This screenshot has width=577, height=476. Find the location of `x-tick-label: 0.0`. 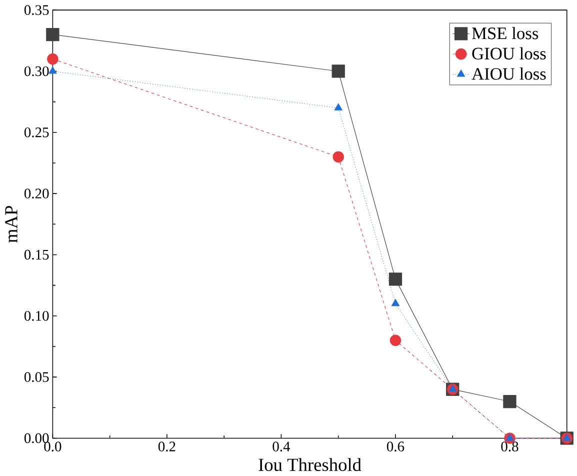

x-tick-label: 0.0 is located at coordinates (53, 447).